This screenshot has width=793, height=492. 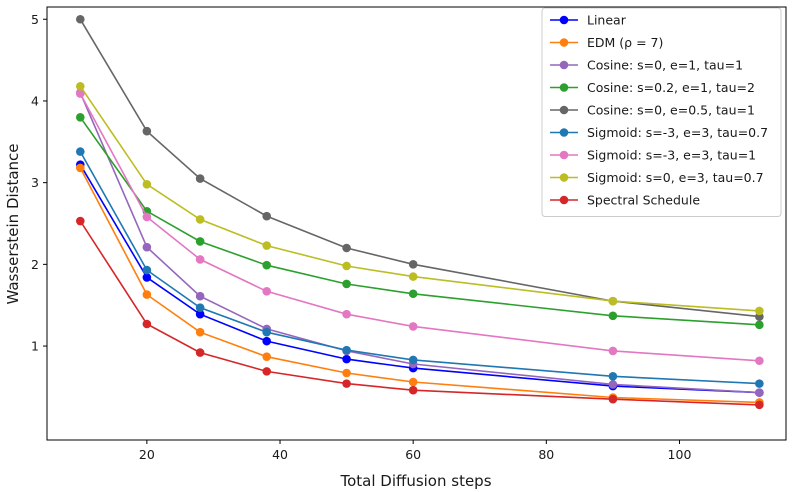 I want to click on legend-label: EDM (ρ = 7), so click(x=625, y=42).